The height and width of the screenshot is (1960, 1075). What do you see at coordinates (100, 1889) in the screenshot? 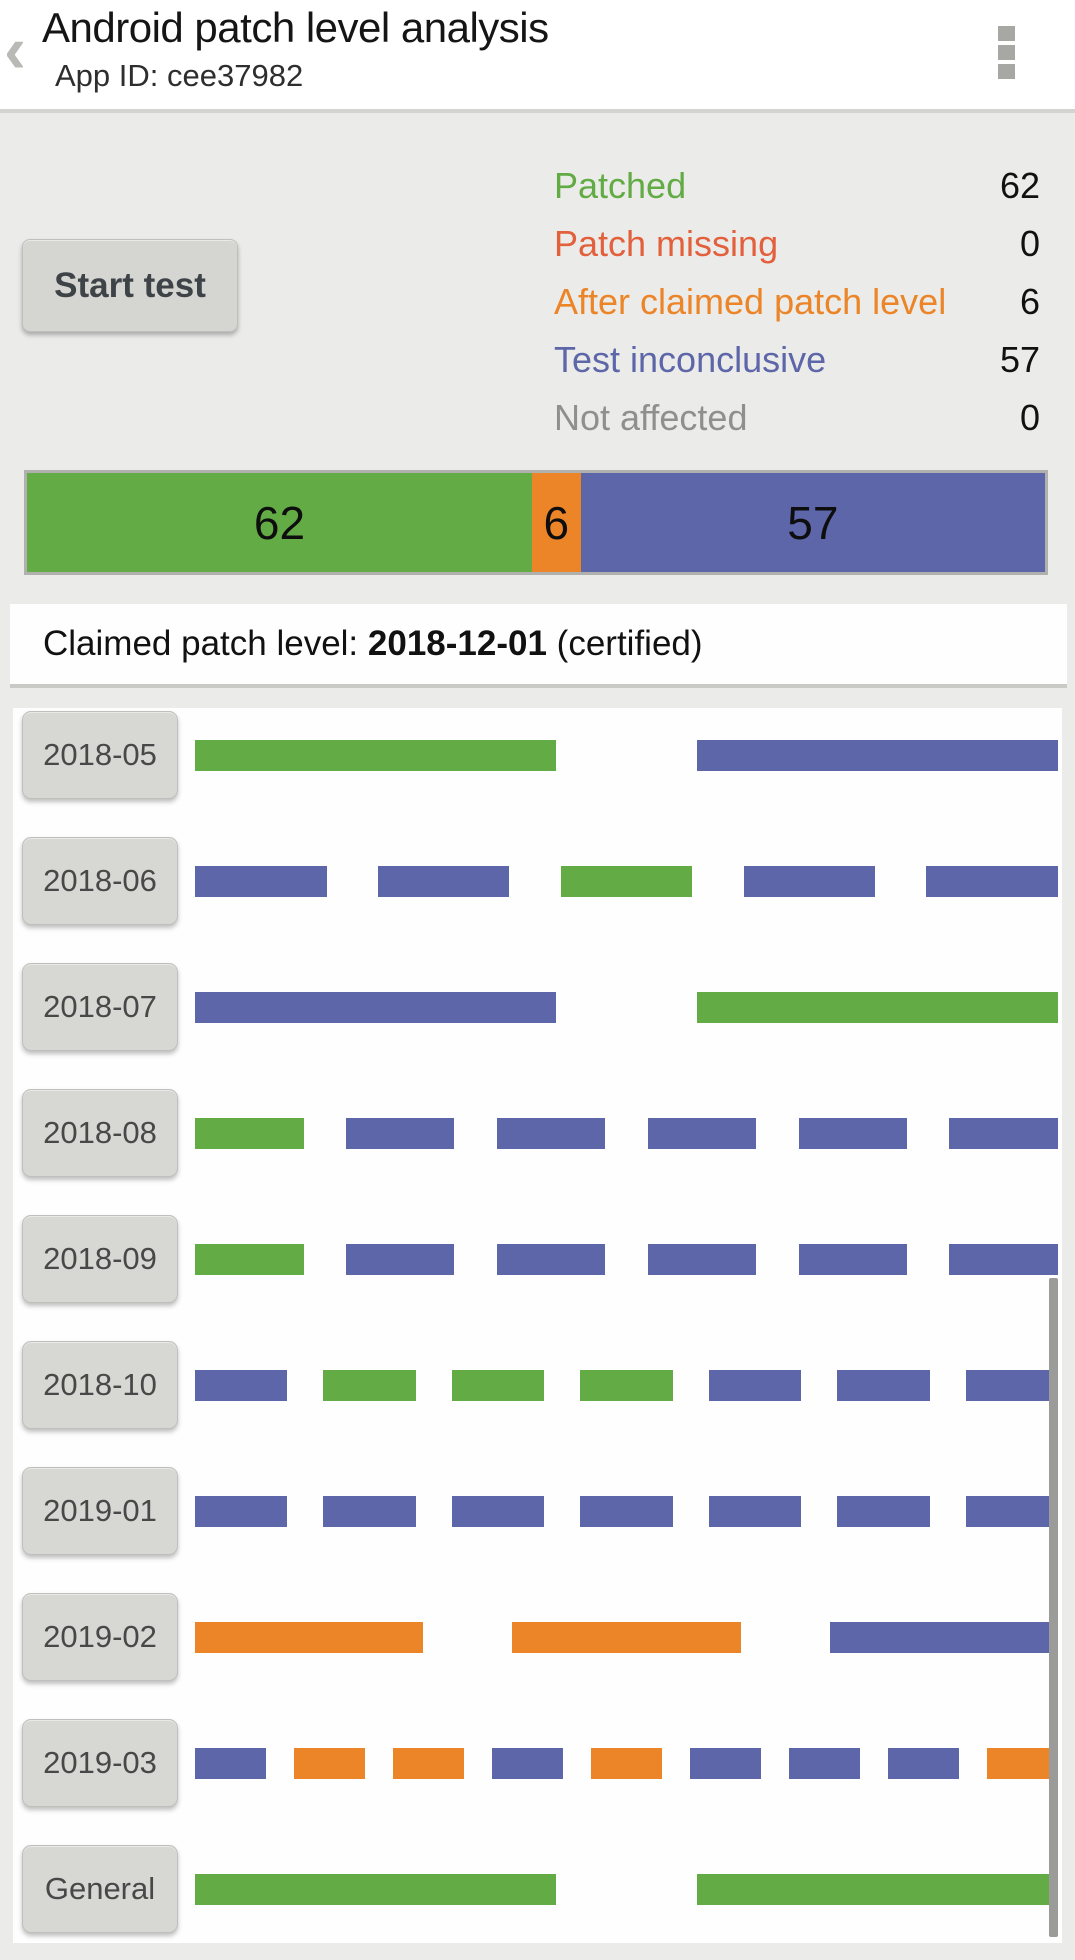
I see `month-button-general: General` at bounding box center [100, 1889].